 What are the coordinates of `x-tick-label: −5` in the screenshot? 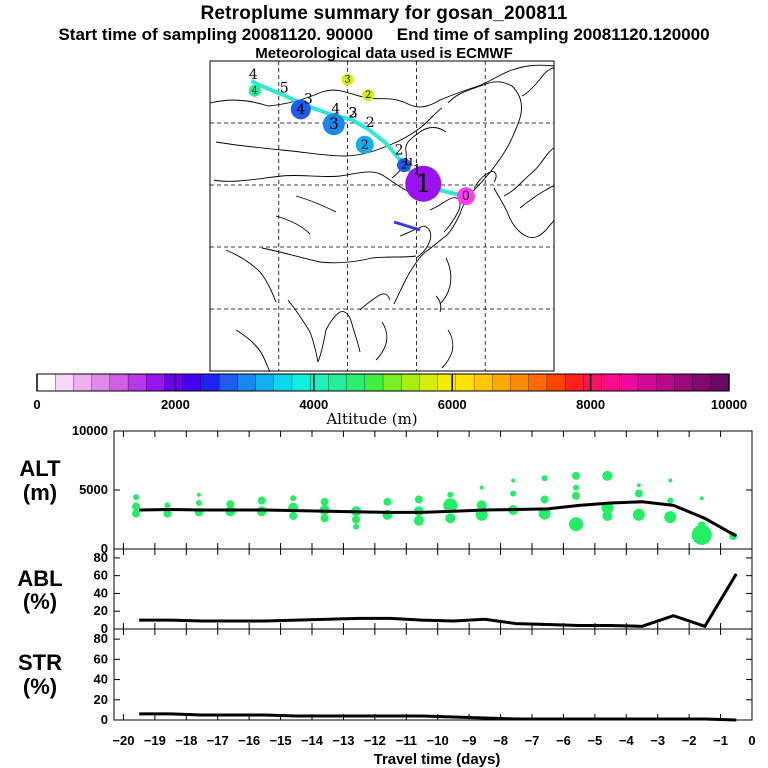 It's located at (594, 740).